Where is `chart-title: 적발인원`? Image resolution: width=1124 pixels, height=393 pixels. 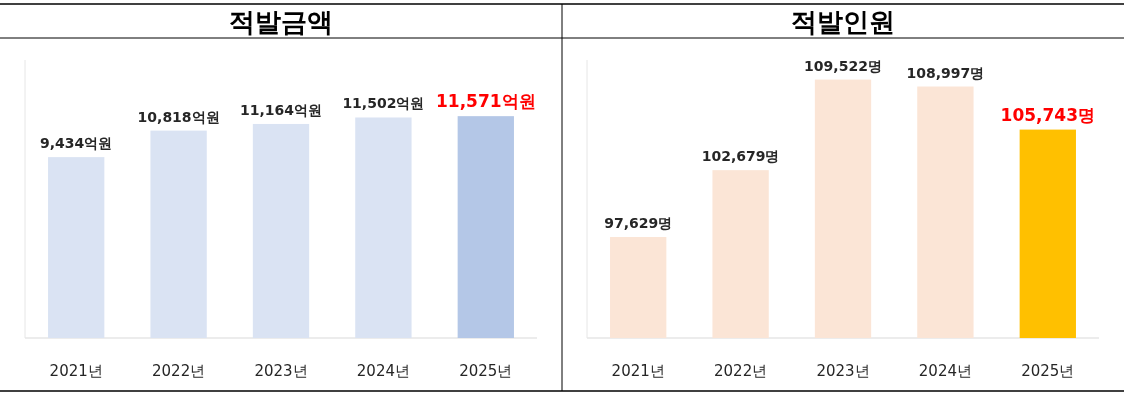
chart-title: 적발인원 is located at coordinates (843, 22).